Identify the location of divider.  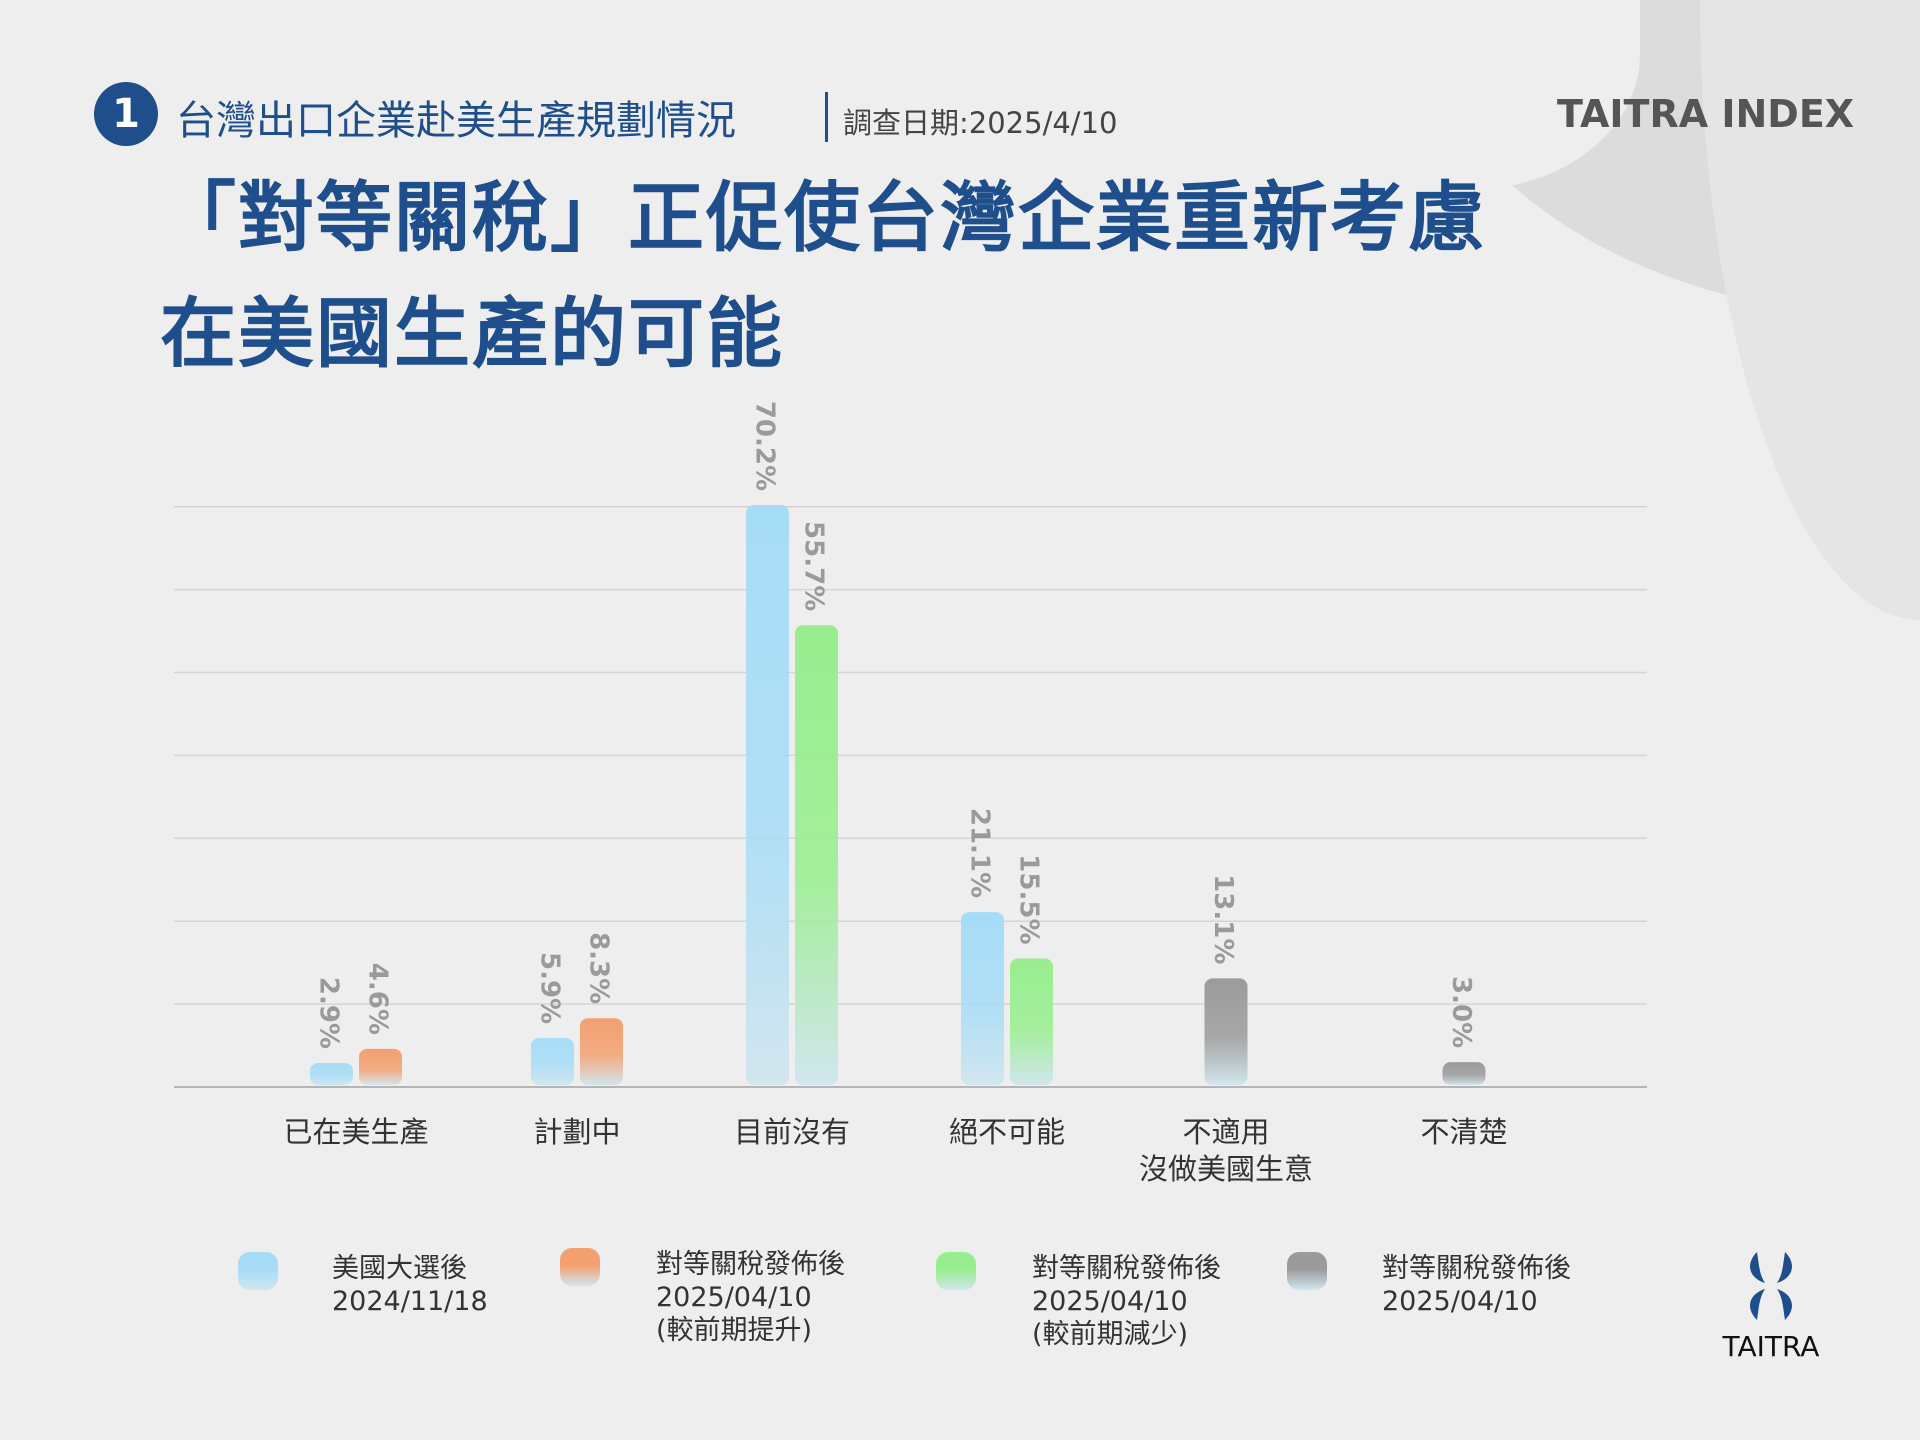
(826, 117).